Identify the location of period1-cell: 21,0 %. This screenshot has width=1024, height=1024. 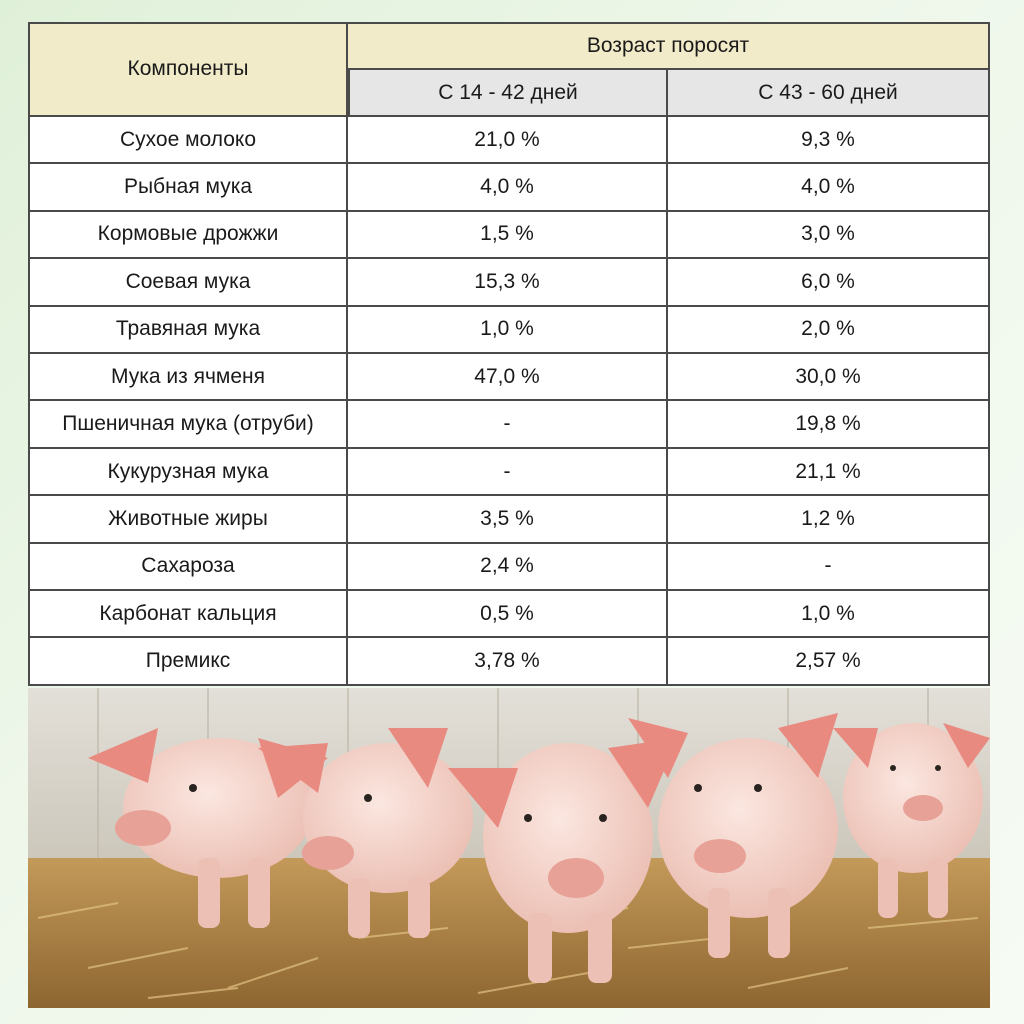
(508, 140).